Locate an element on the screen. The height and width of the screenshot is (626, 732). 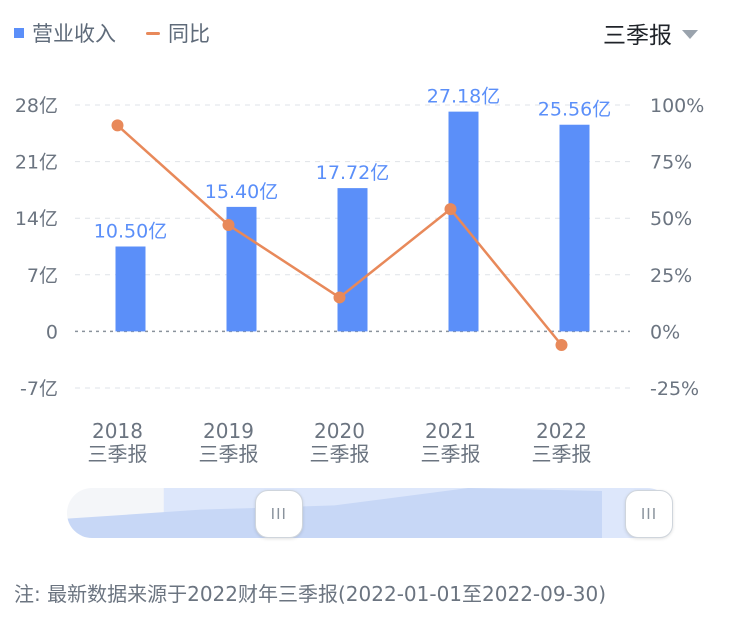
y-left-tick-label: 21亿 is located at coordinates (36, 163).